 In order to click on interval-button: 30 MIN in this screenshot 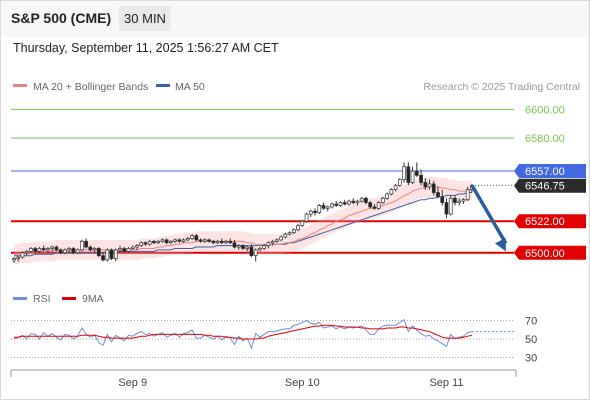, I will do `click(145, 18)`.